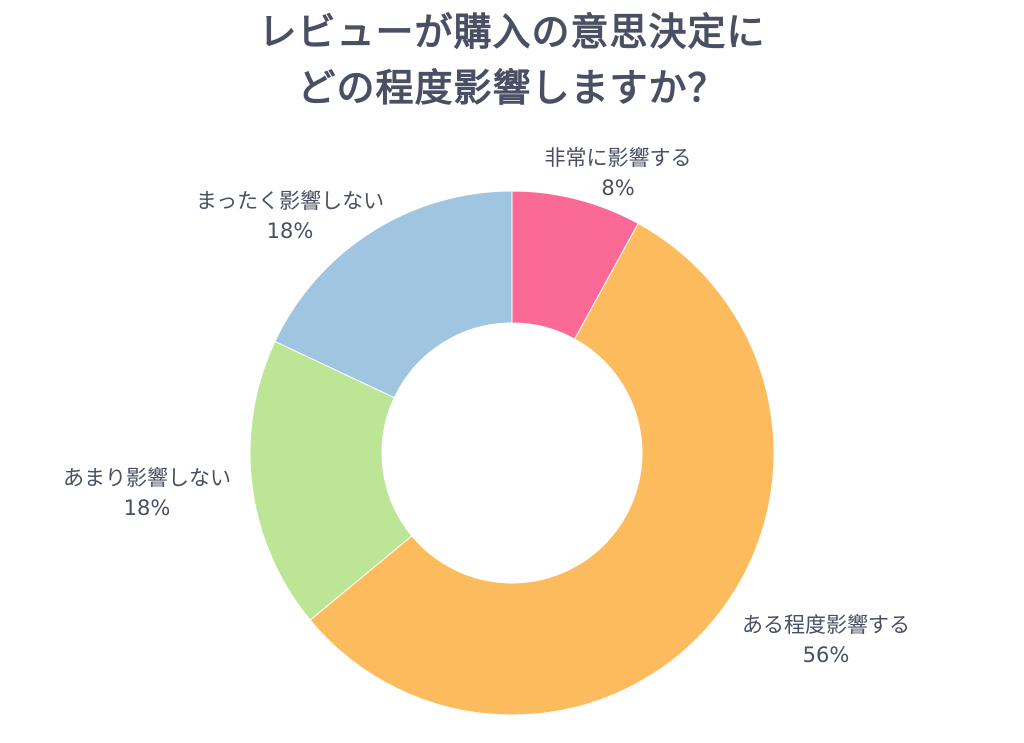  Describe the element at coordinates (512, 32) in the screenshot. I see `chart-title-line-1: レビューが購入の意思決定に` at that location.